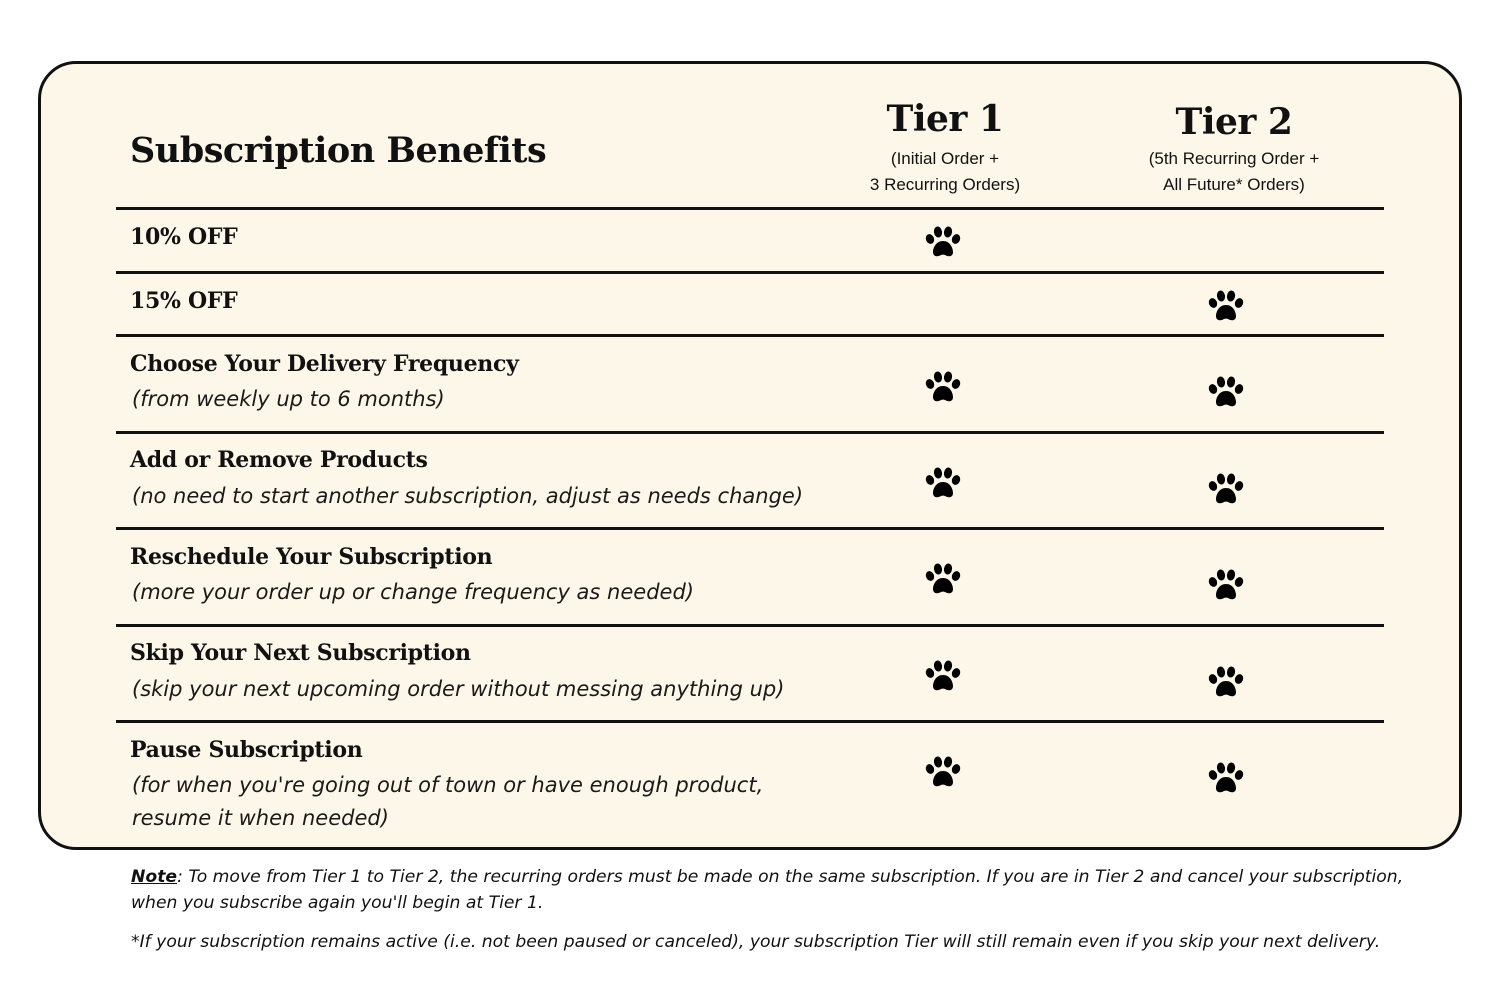 Image resolution: width=1500 pixels, height=1006 pixels. Describe the element at coordinates (300, 653) in the screenshot. I see `benefit-title-skip: Skip Your Next Subscription` at that location.